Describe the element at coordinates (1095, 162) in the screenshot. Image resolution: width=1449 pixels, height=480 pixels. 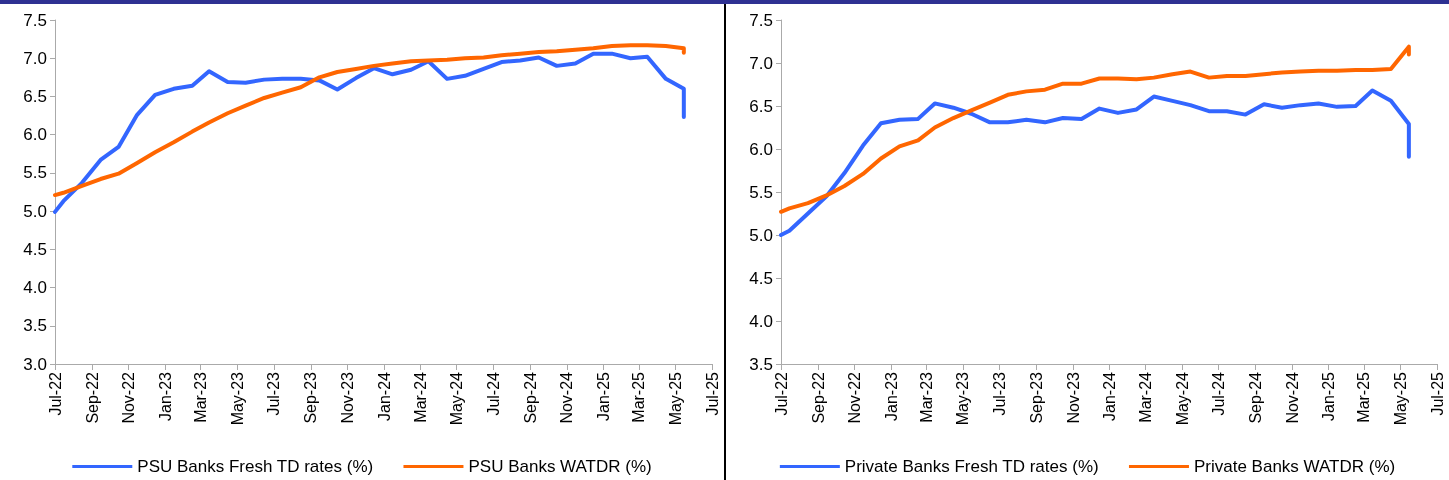
I see `line-series` at that location.